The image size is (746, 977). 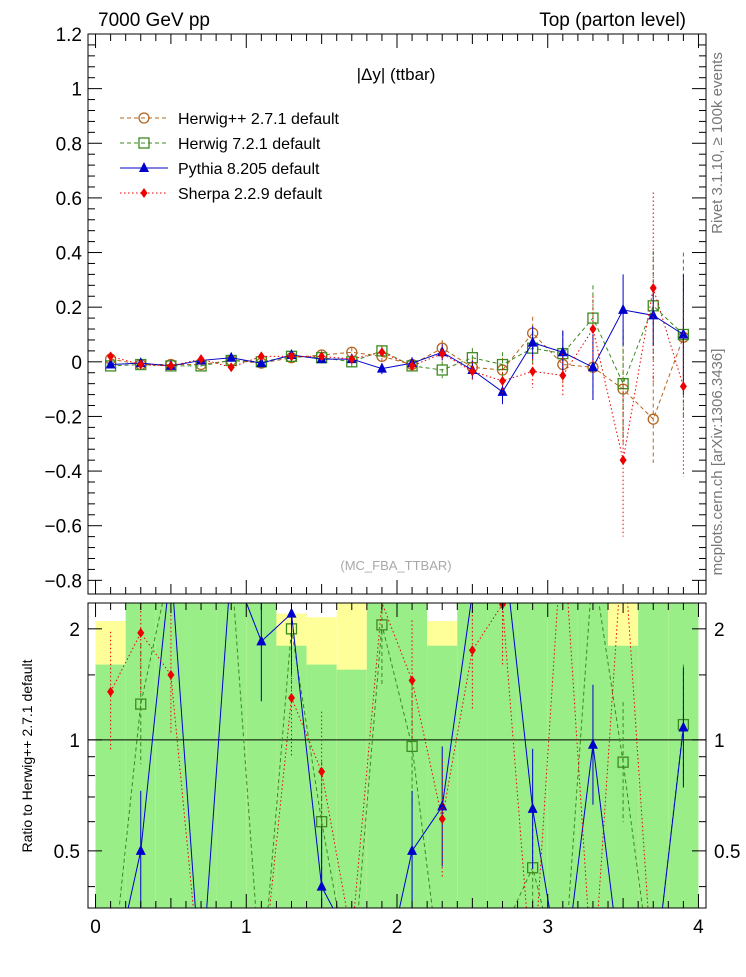 I want to click on legend-label: Sherpa 2.2.9 default, so click(x=250, y=194).